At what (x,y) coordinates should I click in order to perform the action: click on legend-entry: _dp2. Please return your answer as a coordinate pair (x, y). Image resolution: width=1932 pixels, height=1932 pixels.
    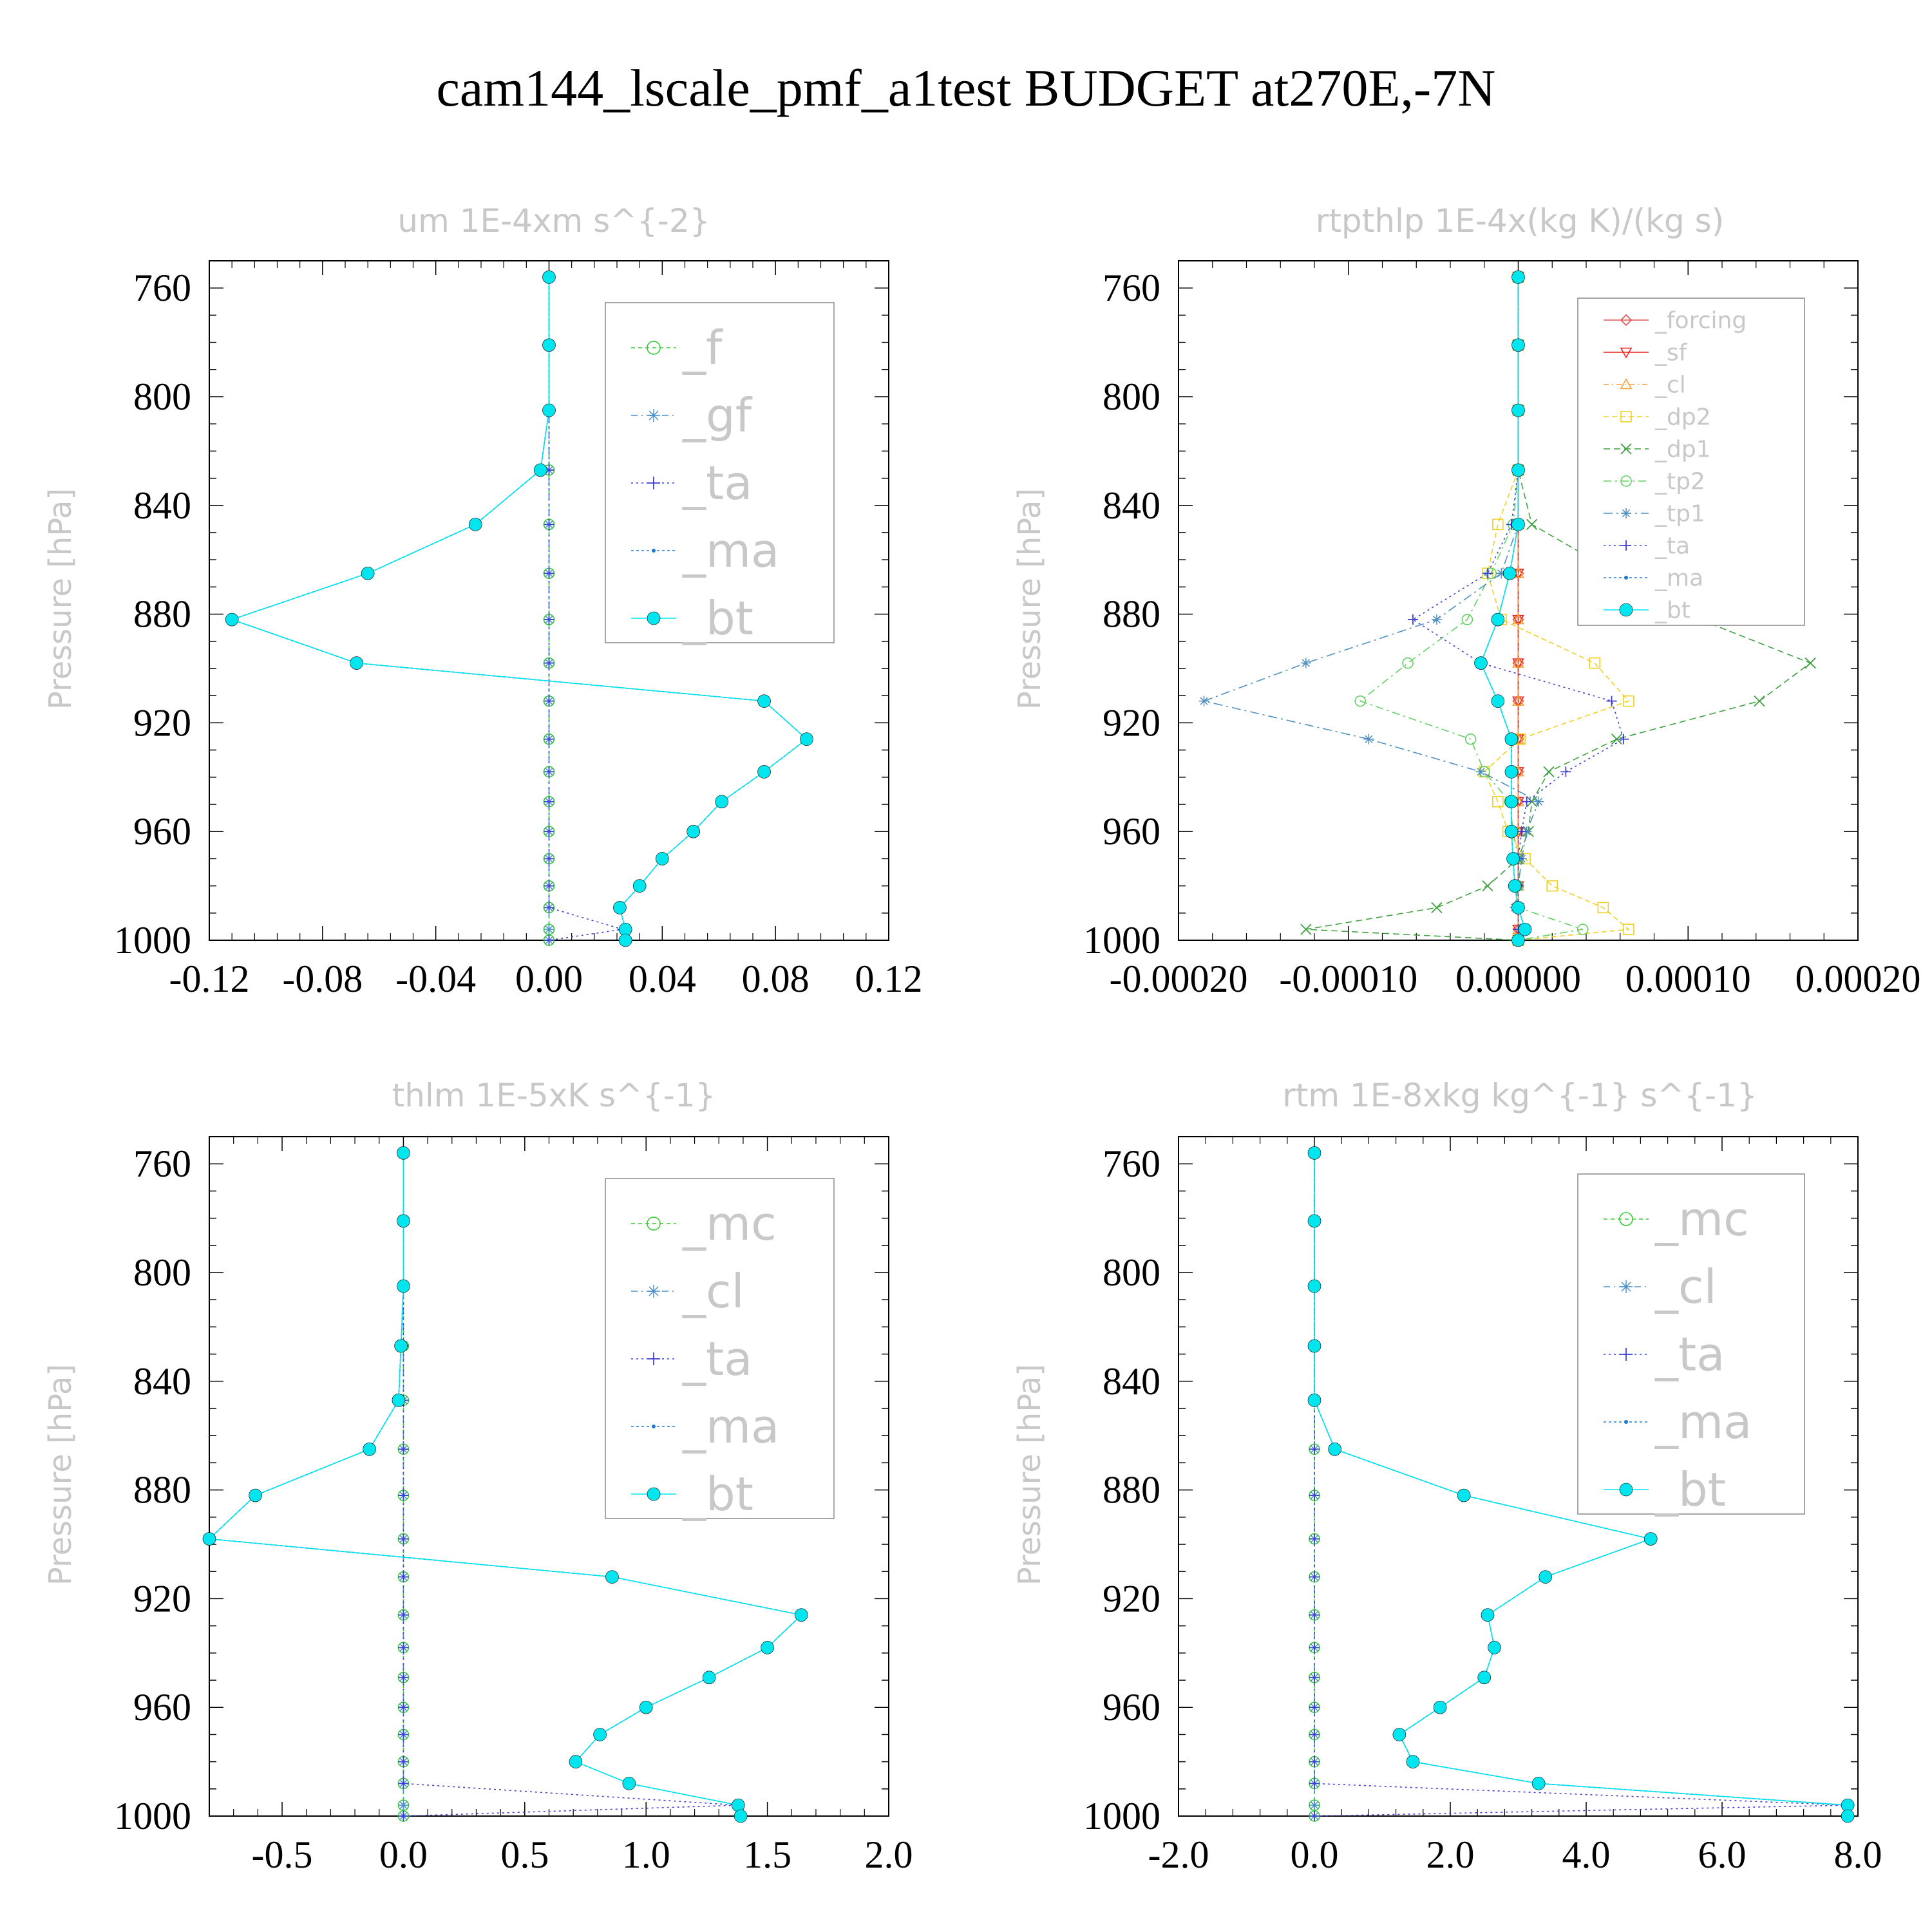
    Looking at the image, I should click on (1682, 417).